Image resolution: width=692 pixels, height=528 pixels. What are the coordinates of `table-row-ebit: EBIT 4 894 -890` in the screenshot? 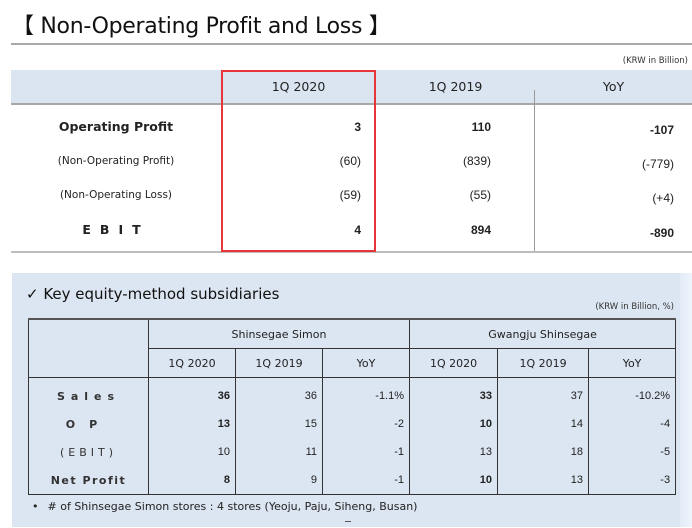 It's located at (351, 230).